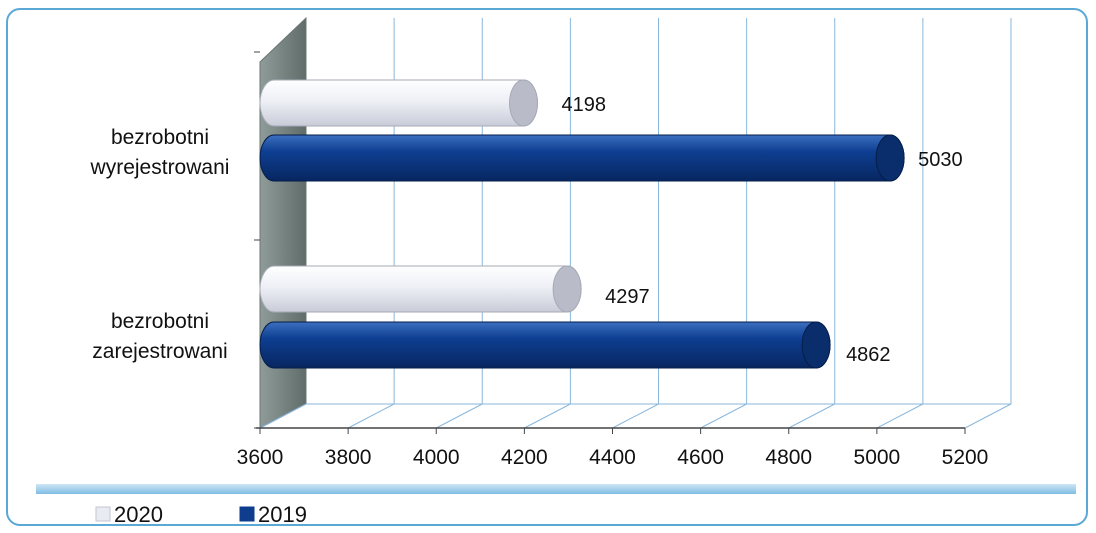 This screenshot has height=533, width=1096. What do you see at coordinates (583, 105) in the screenshot?
I see `data-label: 4198` at bounding box center [583, 105].